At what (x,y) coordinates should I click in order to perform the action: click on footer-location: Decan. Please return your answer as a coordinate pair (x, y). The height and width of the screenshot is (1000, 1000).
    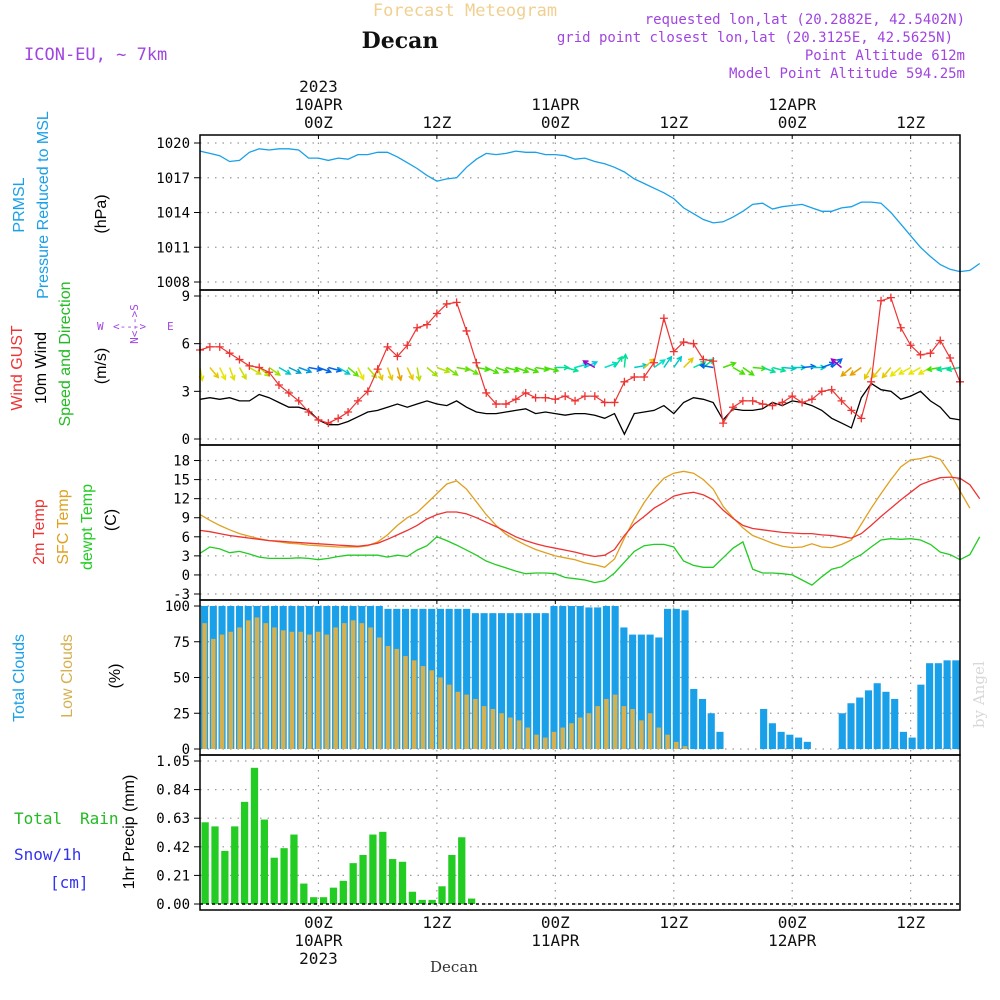
    Looking at the image, I should click on (454, 967).